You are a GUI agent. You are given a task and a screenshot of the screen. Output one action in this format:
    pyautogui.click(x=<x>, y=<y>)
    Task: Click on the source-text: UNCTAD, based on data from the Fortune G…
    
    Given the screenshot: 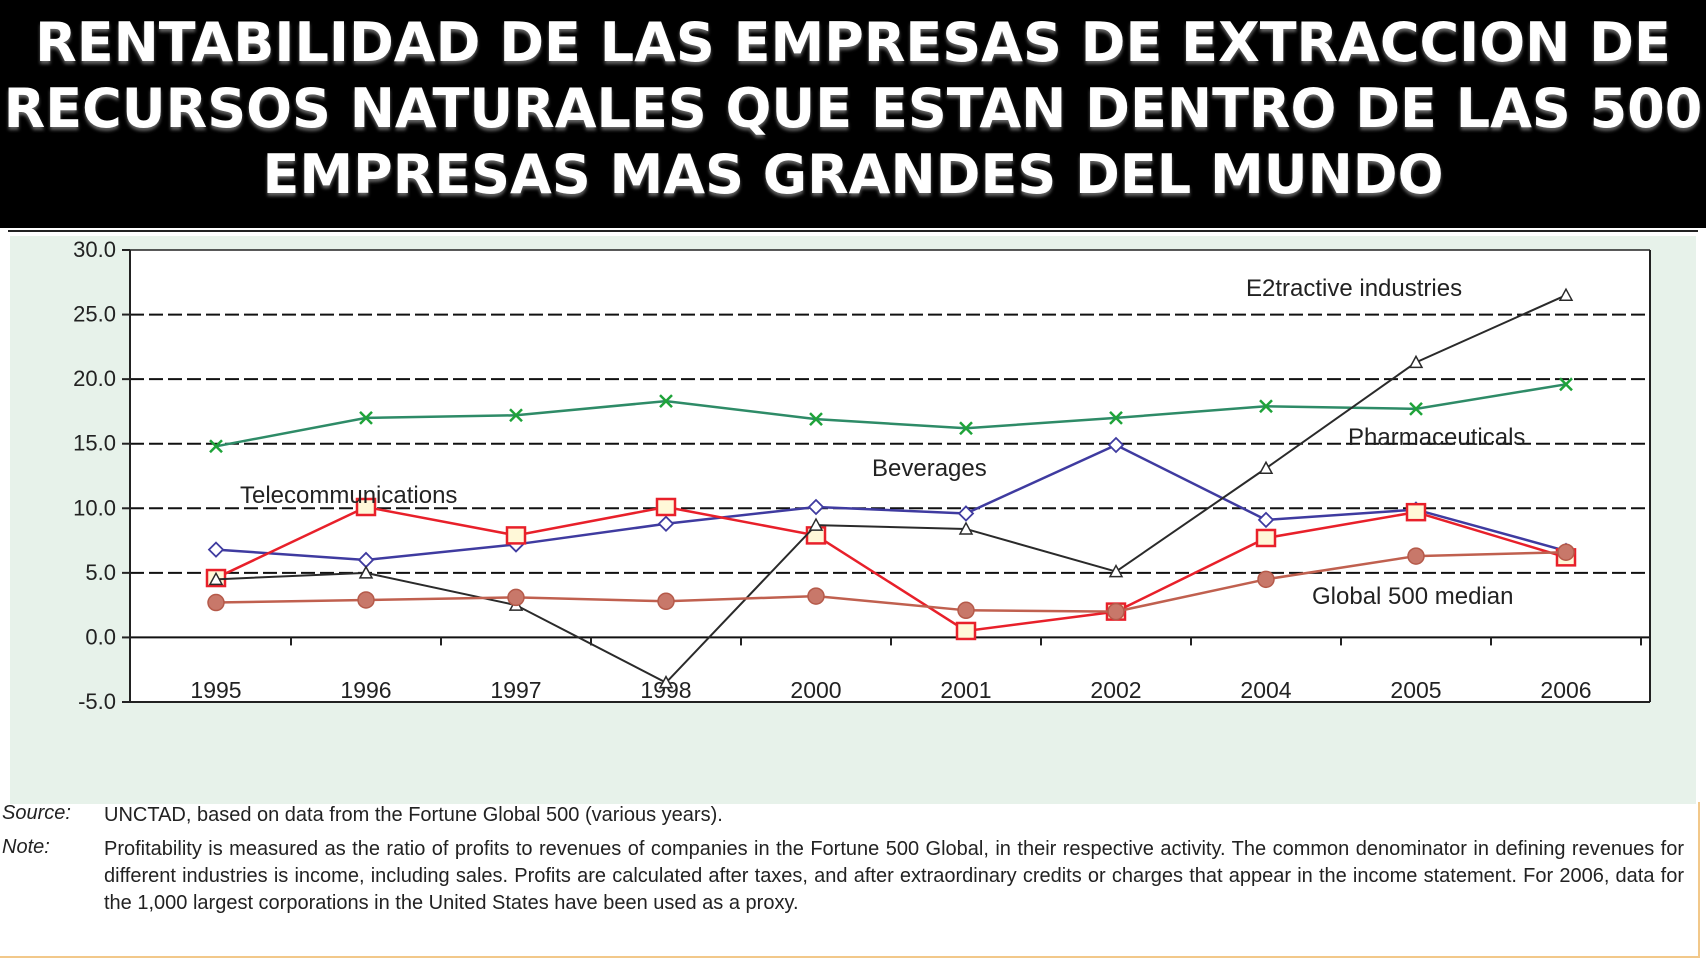 What is the action you would take?
    pyautogui.click(x=413, y=815)
    